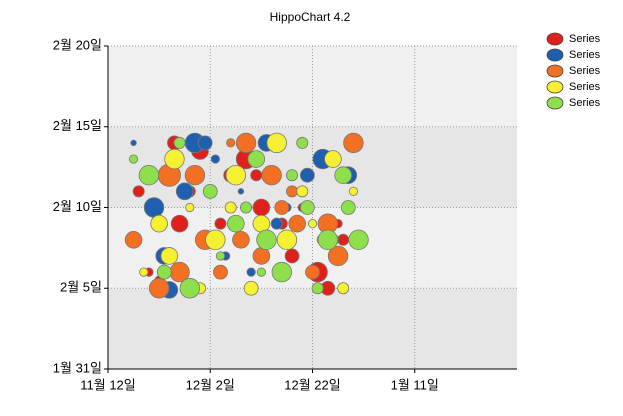 The height and width of the screenshot is (416, 623). I want to click on y-tick-label: 2월 15일, so click(77, 125).